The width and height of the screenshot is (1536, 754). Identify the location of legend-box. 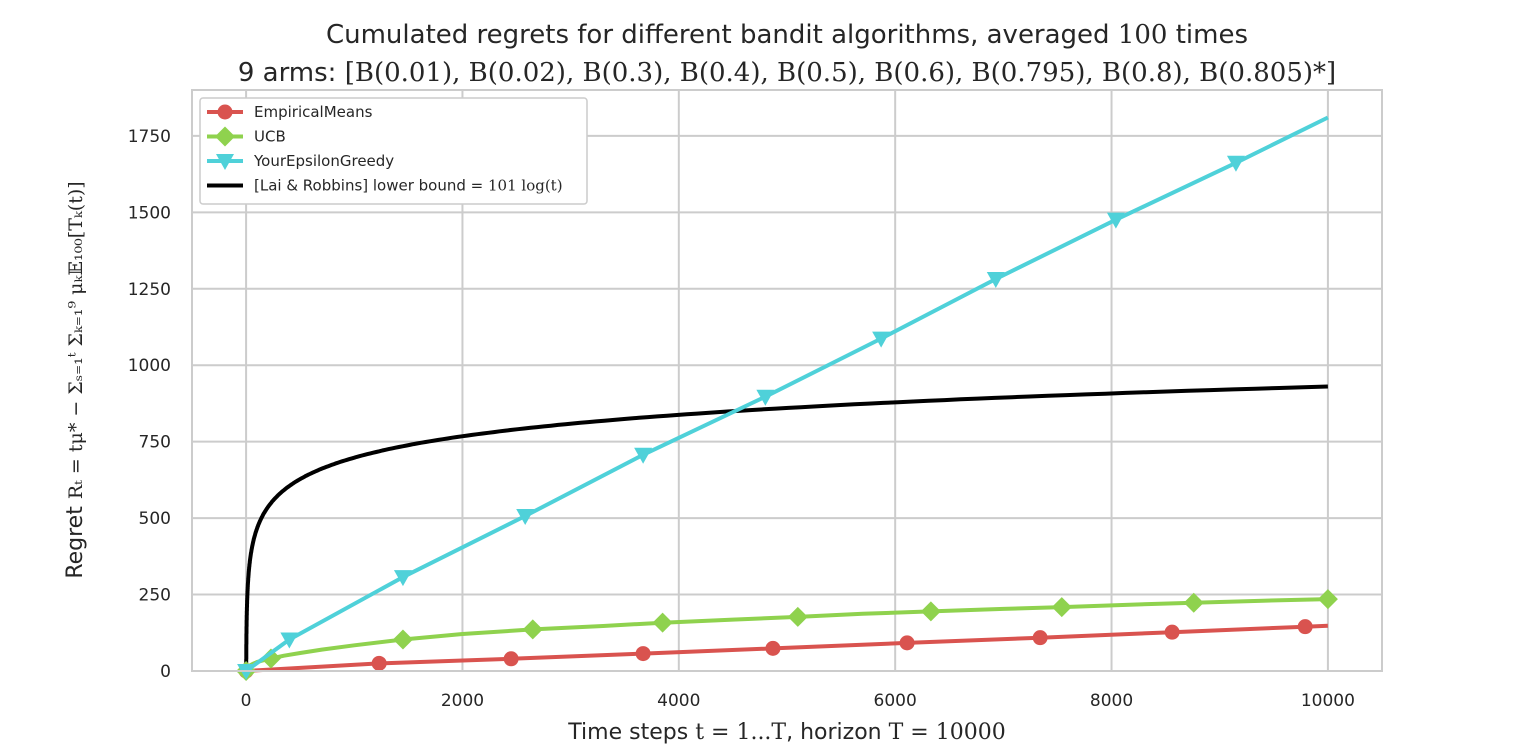
(393, 151).